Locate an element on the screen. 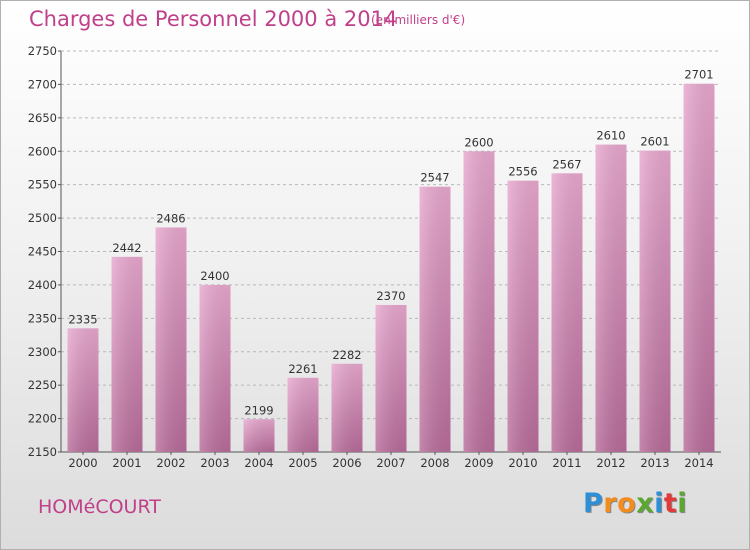 This screenshot has height=550, width=750. x-tick-label: 2007 is located at coordinates (390, 463).